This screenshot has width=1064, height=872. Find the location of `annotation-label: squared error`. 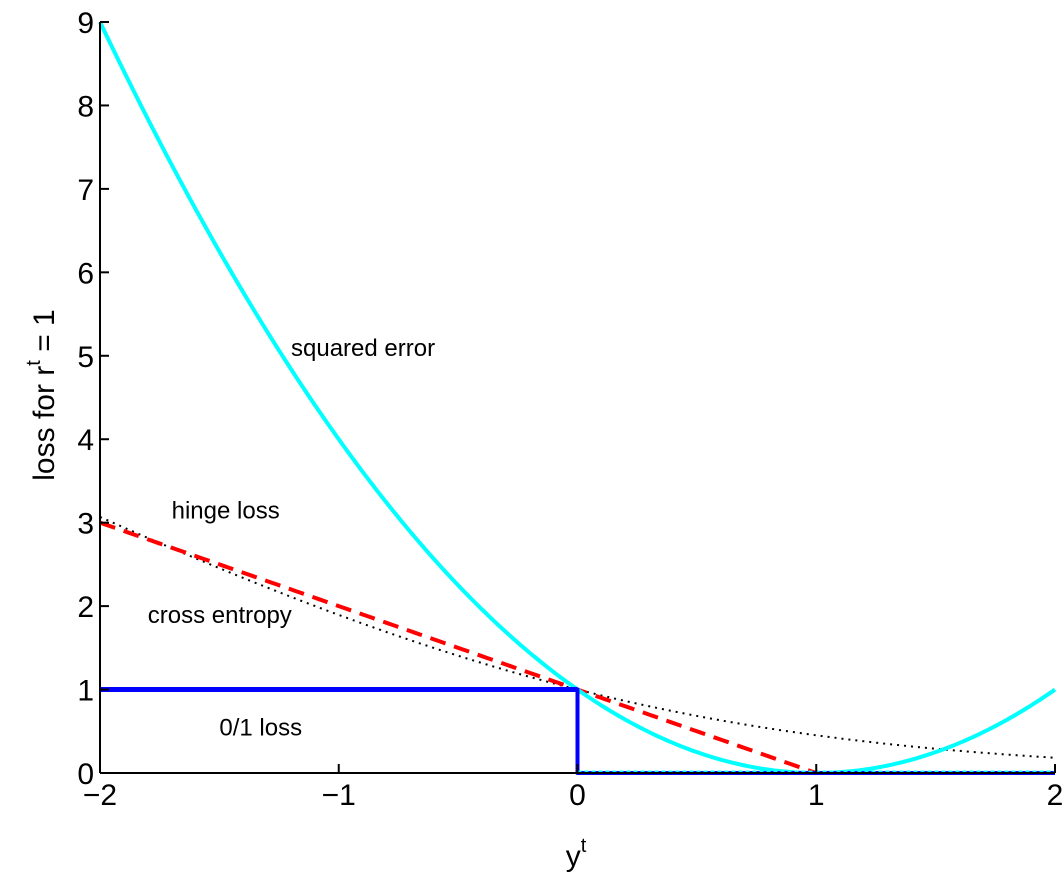

annotation-label: squared error is located at coordinates (363, 348).